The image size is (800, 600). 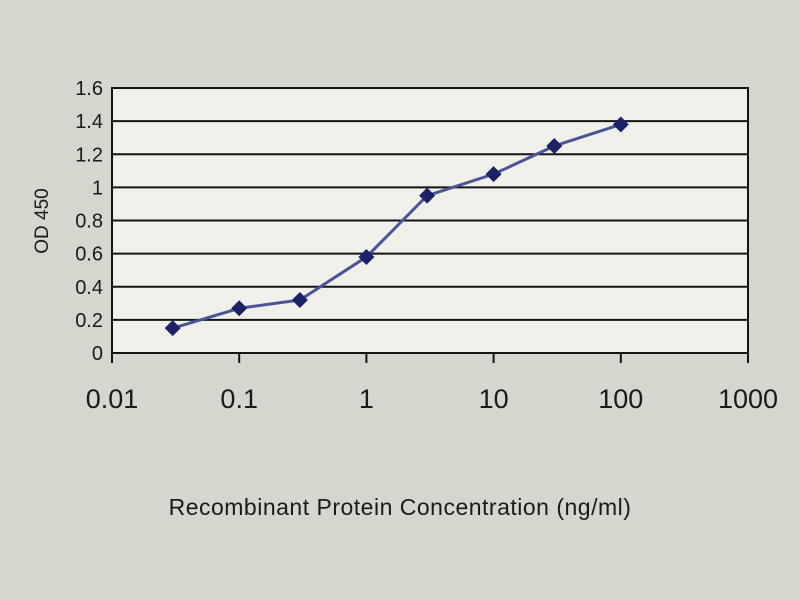 I want to click on y-tick-label: 0.6, so click(x=89, y=255).